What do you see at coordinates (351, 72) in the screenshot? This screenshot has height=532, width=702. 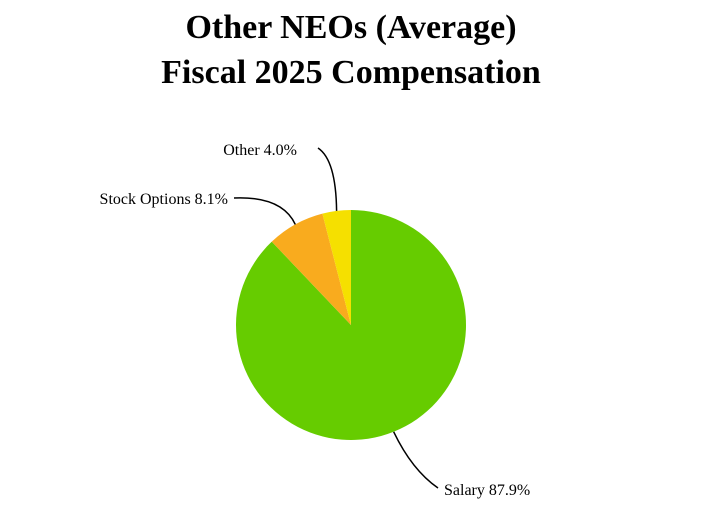 I see `chart-title: Fiscal 2025 Compensation` at bounding box center [351, 72].